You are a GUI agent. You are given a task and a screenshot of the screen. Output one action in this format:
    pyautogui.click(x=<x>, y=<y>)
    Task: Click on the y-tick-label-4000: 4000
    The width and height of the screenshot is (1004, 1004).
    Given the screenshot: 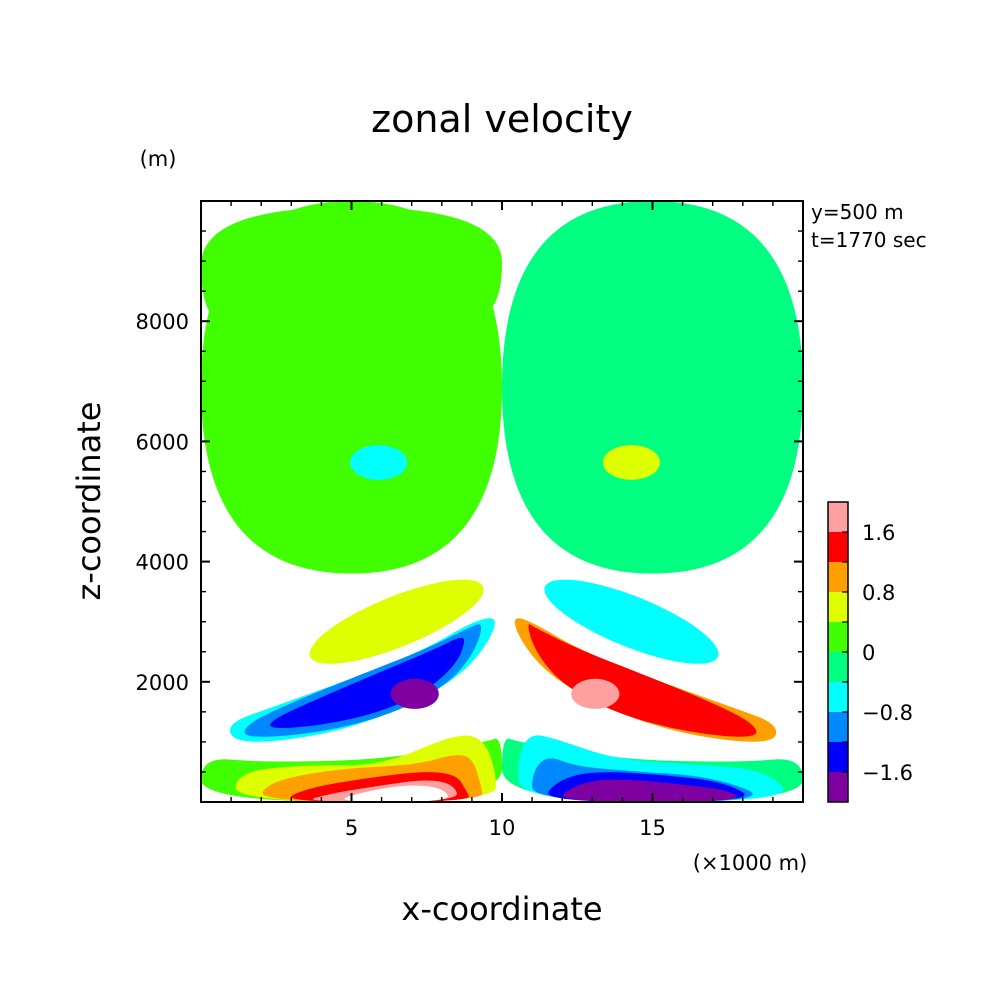 What is the action you would take?
    pyautogui.click(x=162, y=563)
    